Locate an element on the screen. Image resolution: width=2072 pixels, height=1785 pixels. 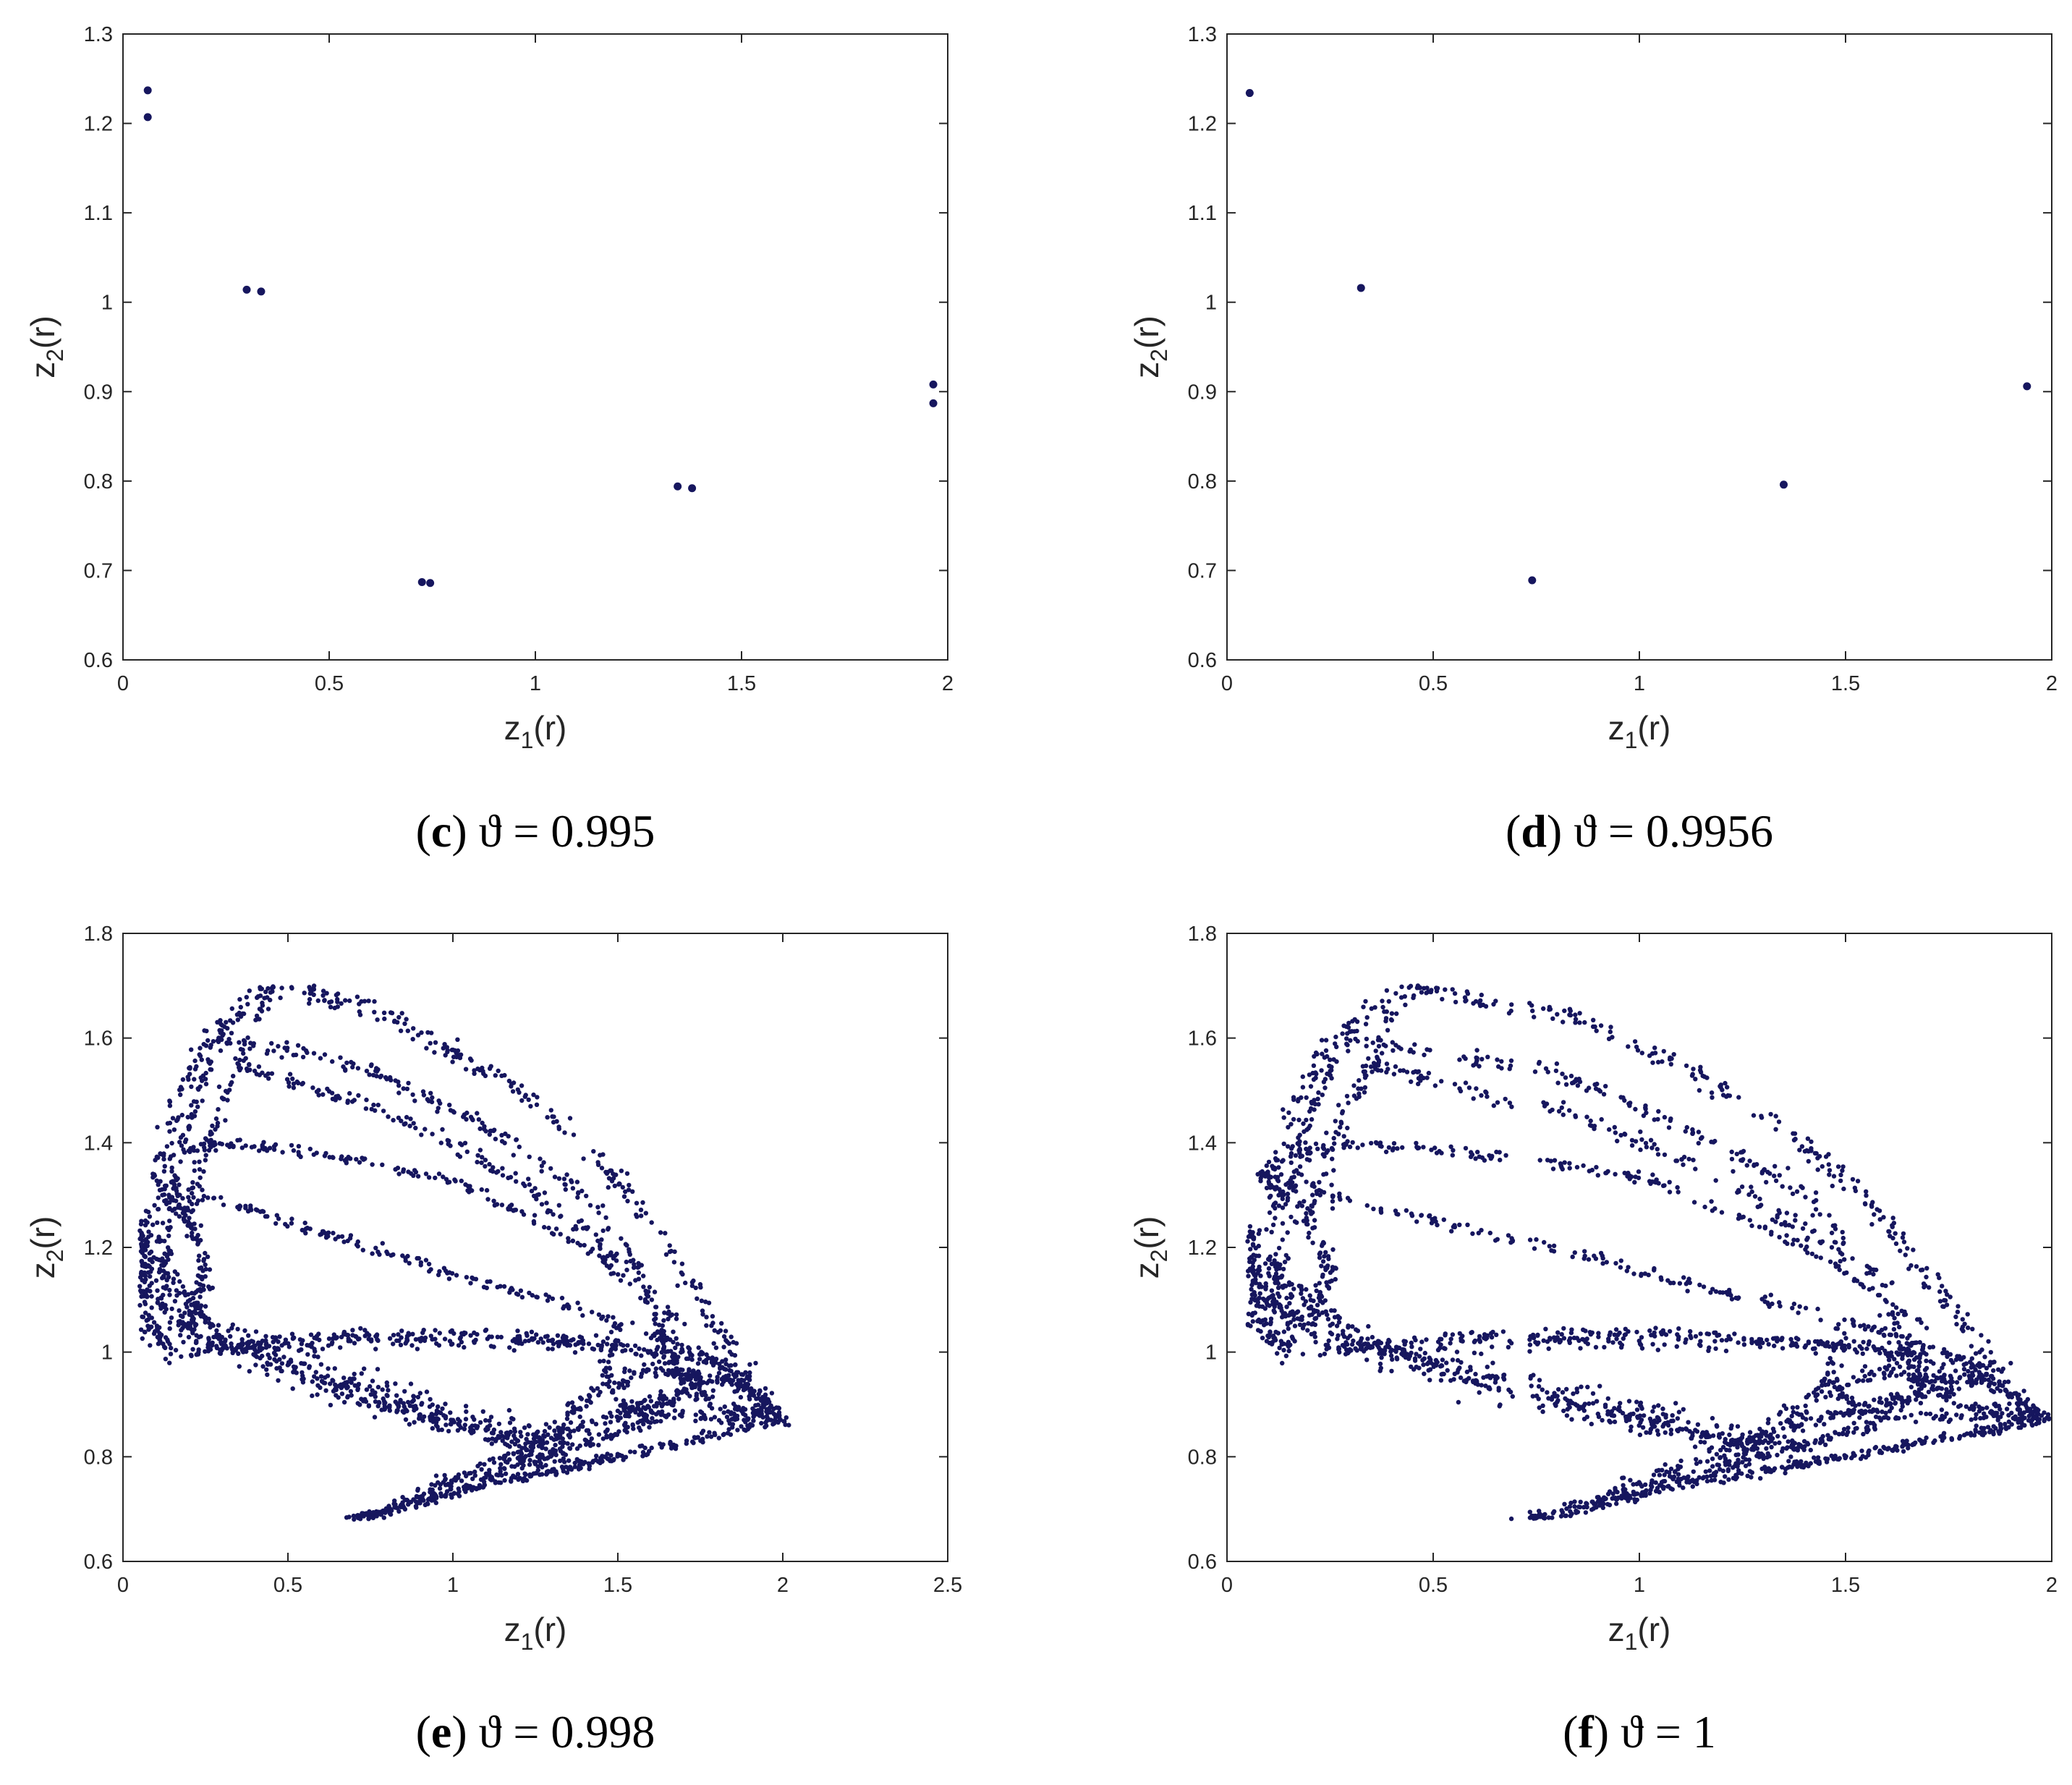
x-tick-label: 0.5 is located at coordinates (329, 683).